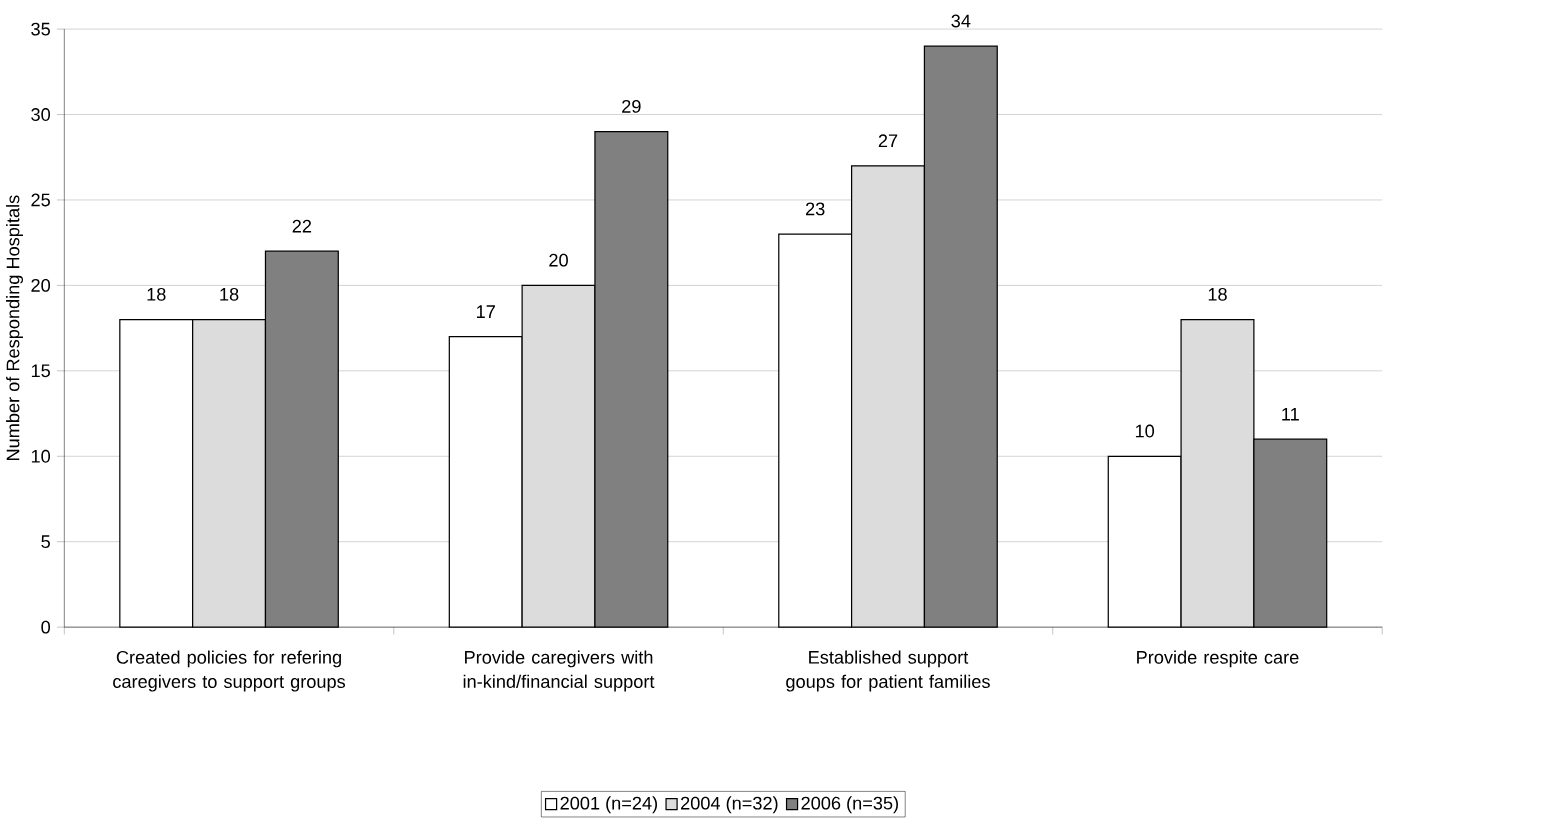  What do you see at coordinates (41, 456) in the screenshot?
I see `y-tick-label: 10` at bounding box center [41, 456].